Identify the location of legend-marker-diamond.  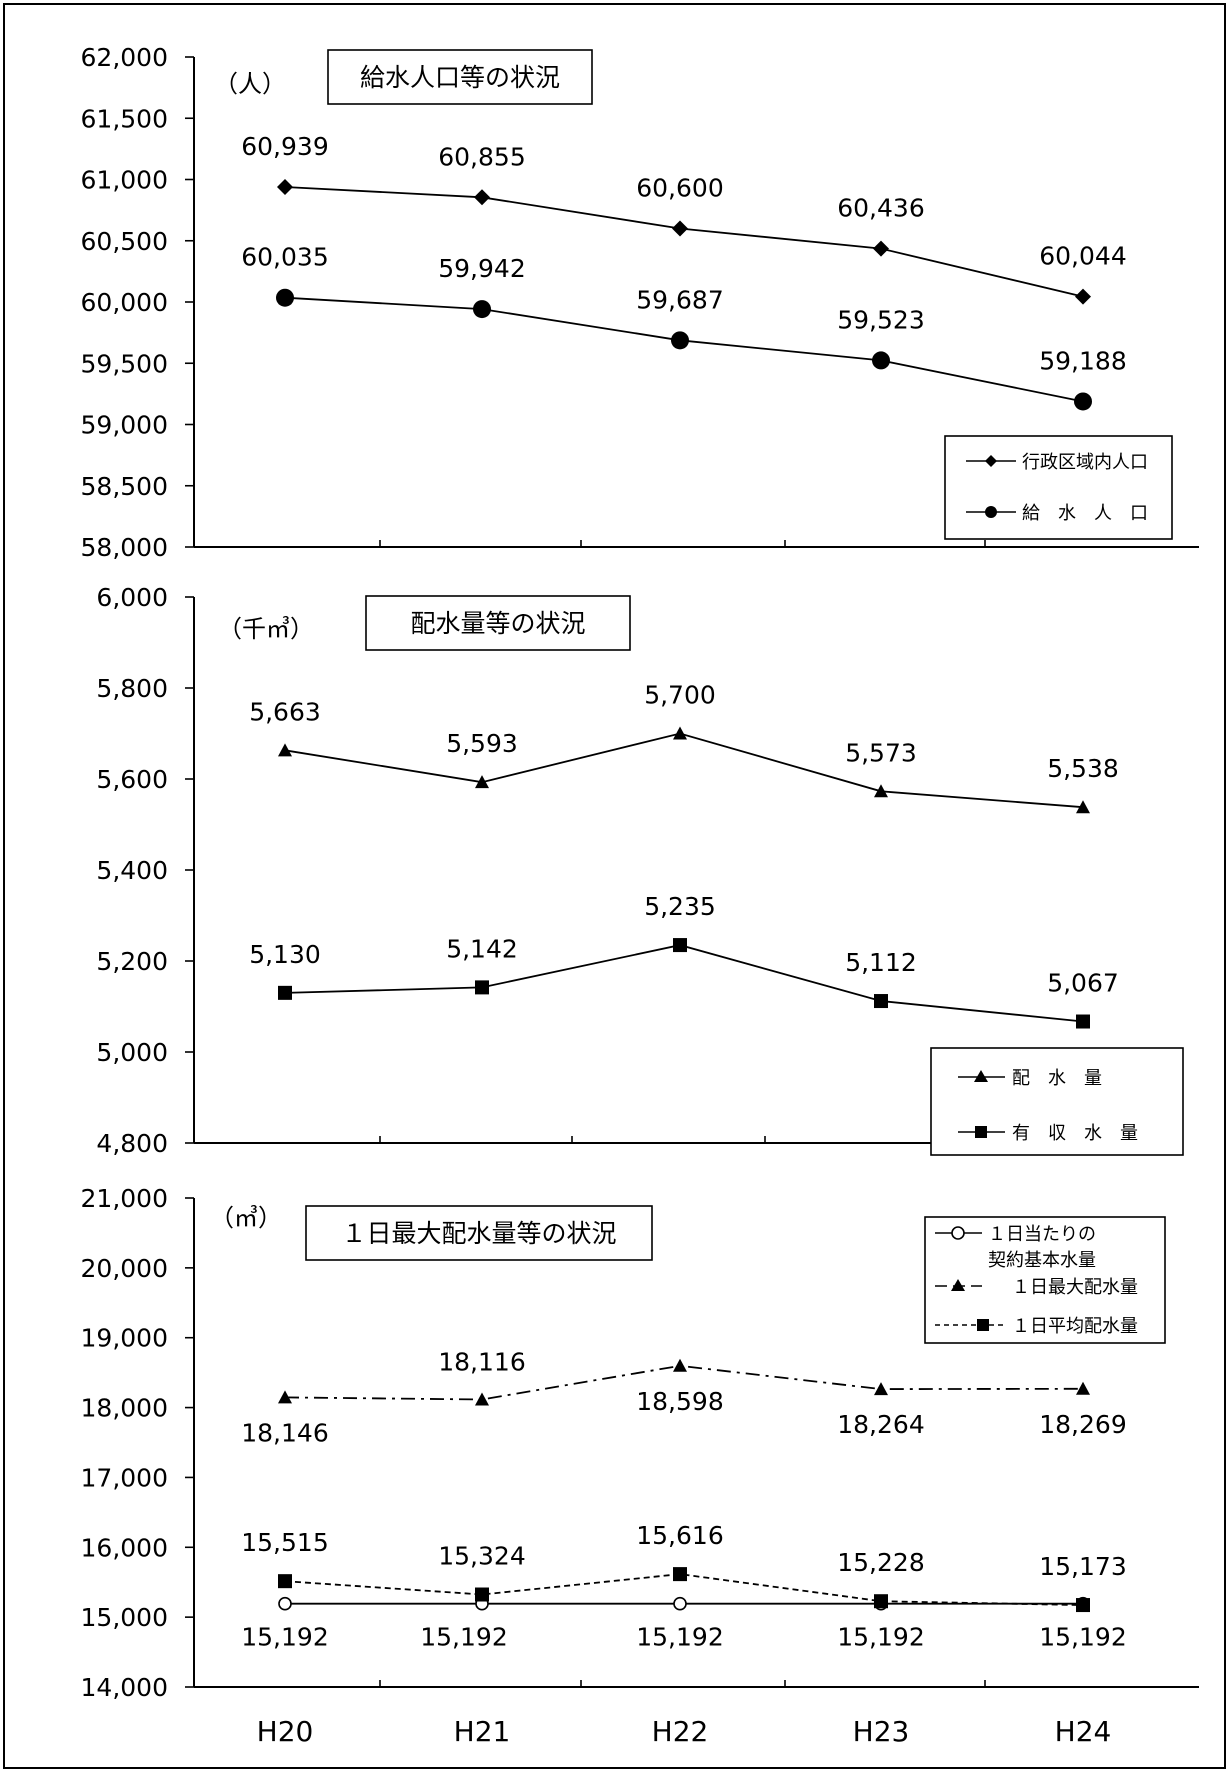
(991, 461).